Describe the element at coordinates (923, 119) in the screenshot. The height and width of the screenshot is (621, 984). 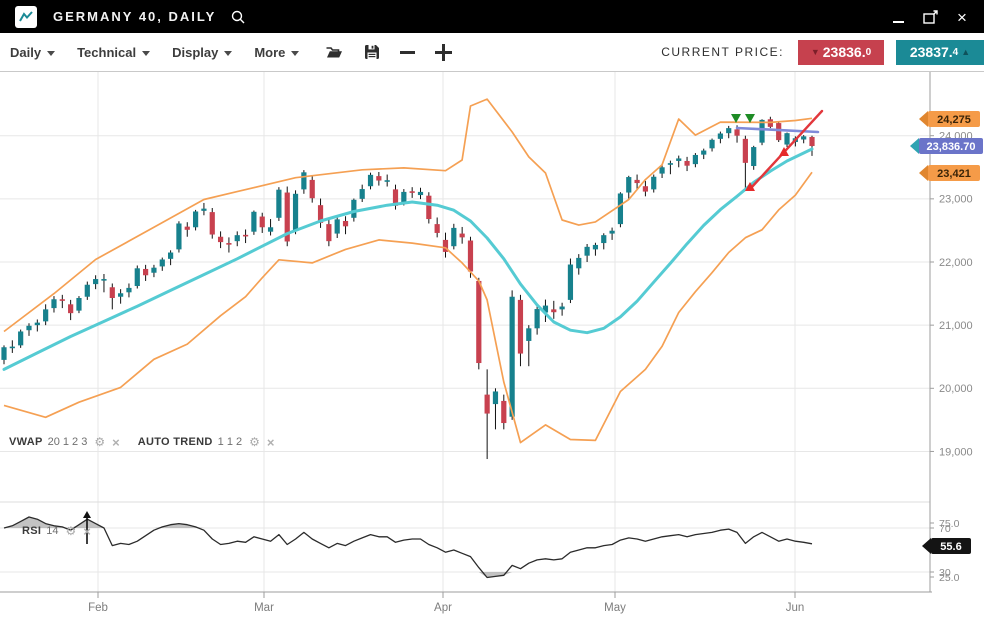
I see `upper-band-tag-pointer` at that location.